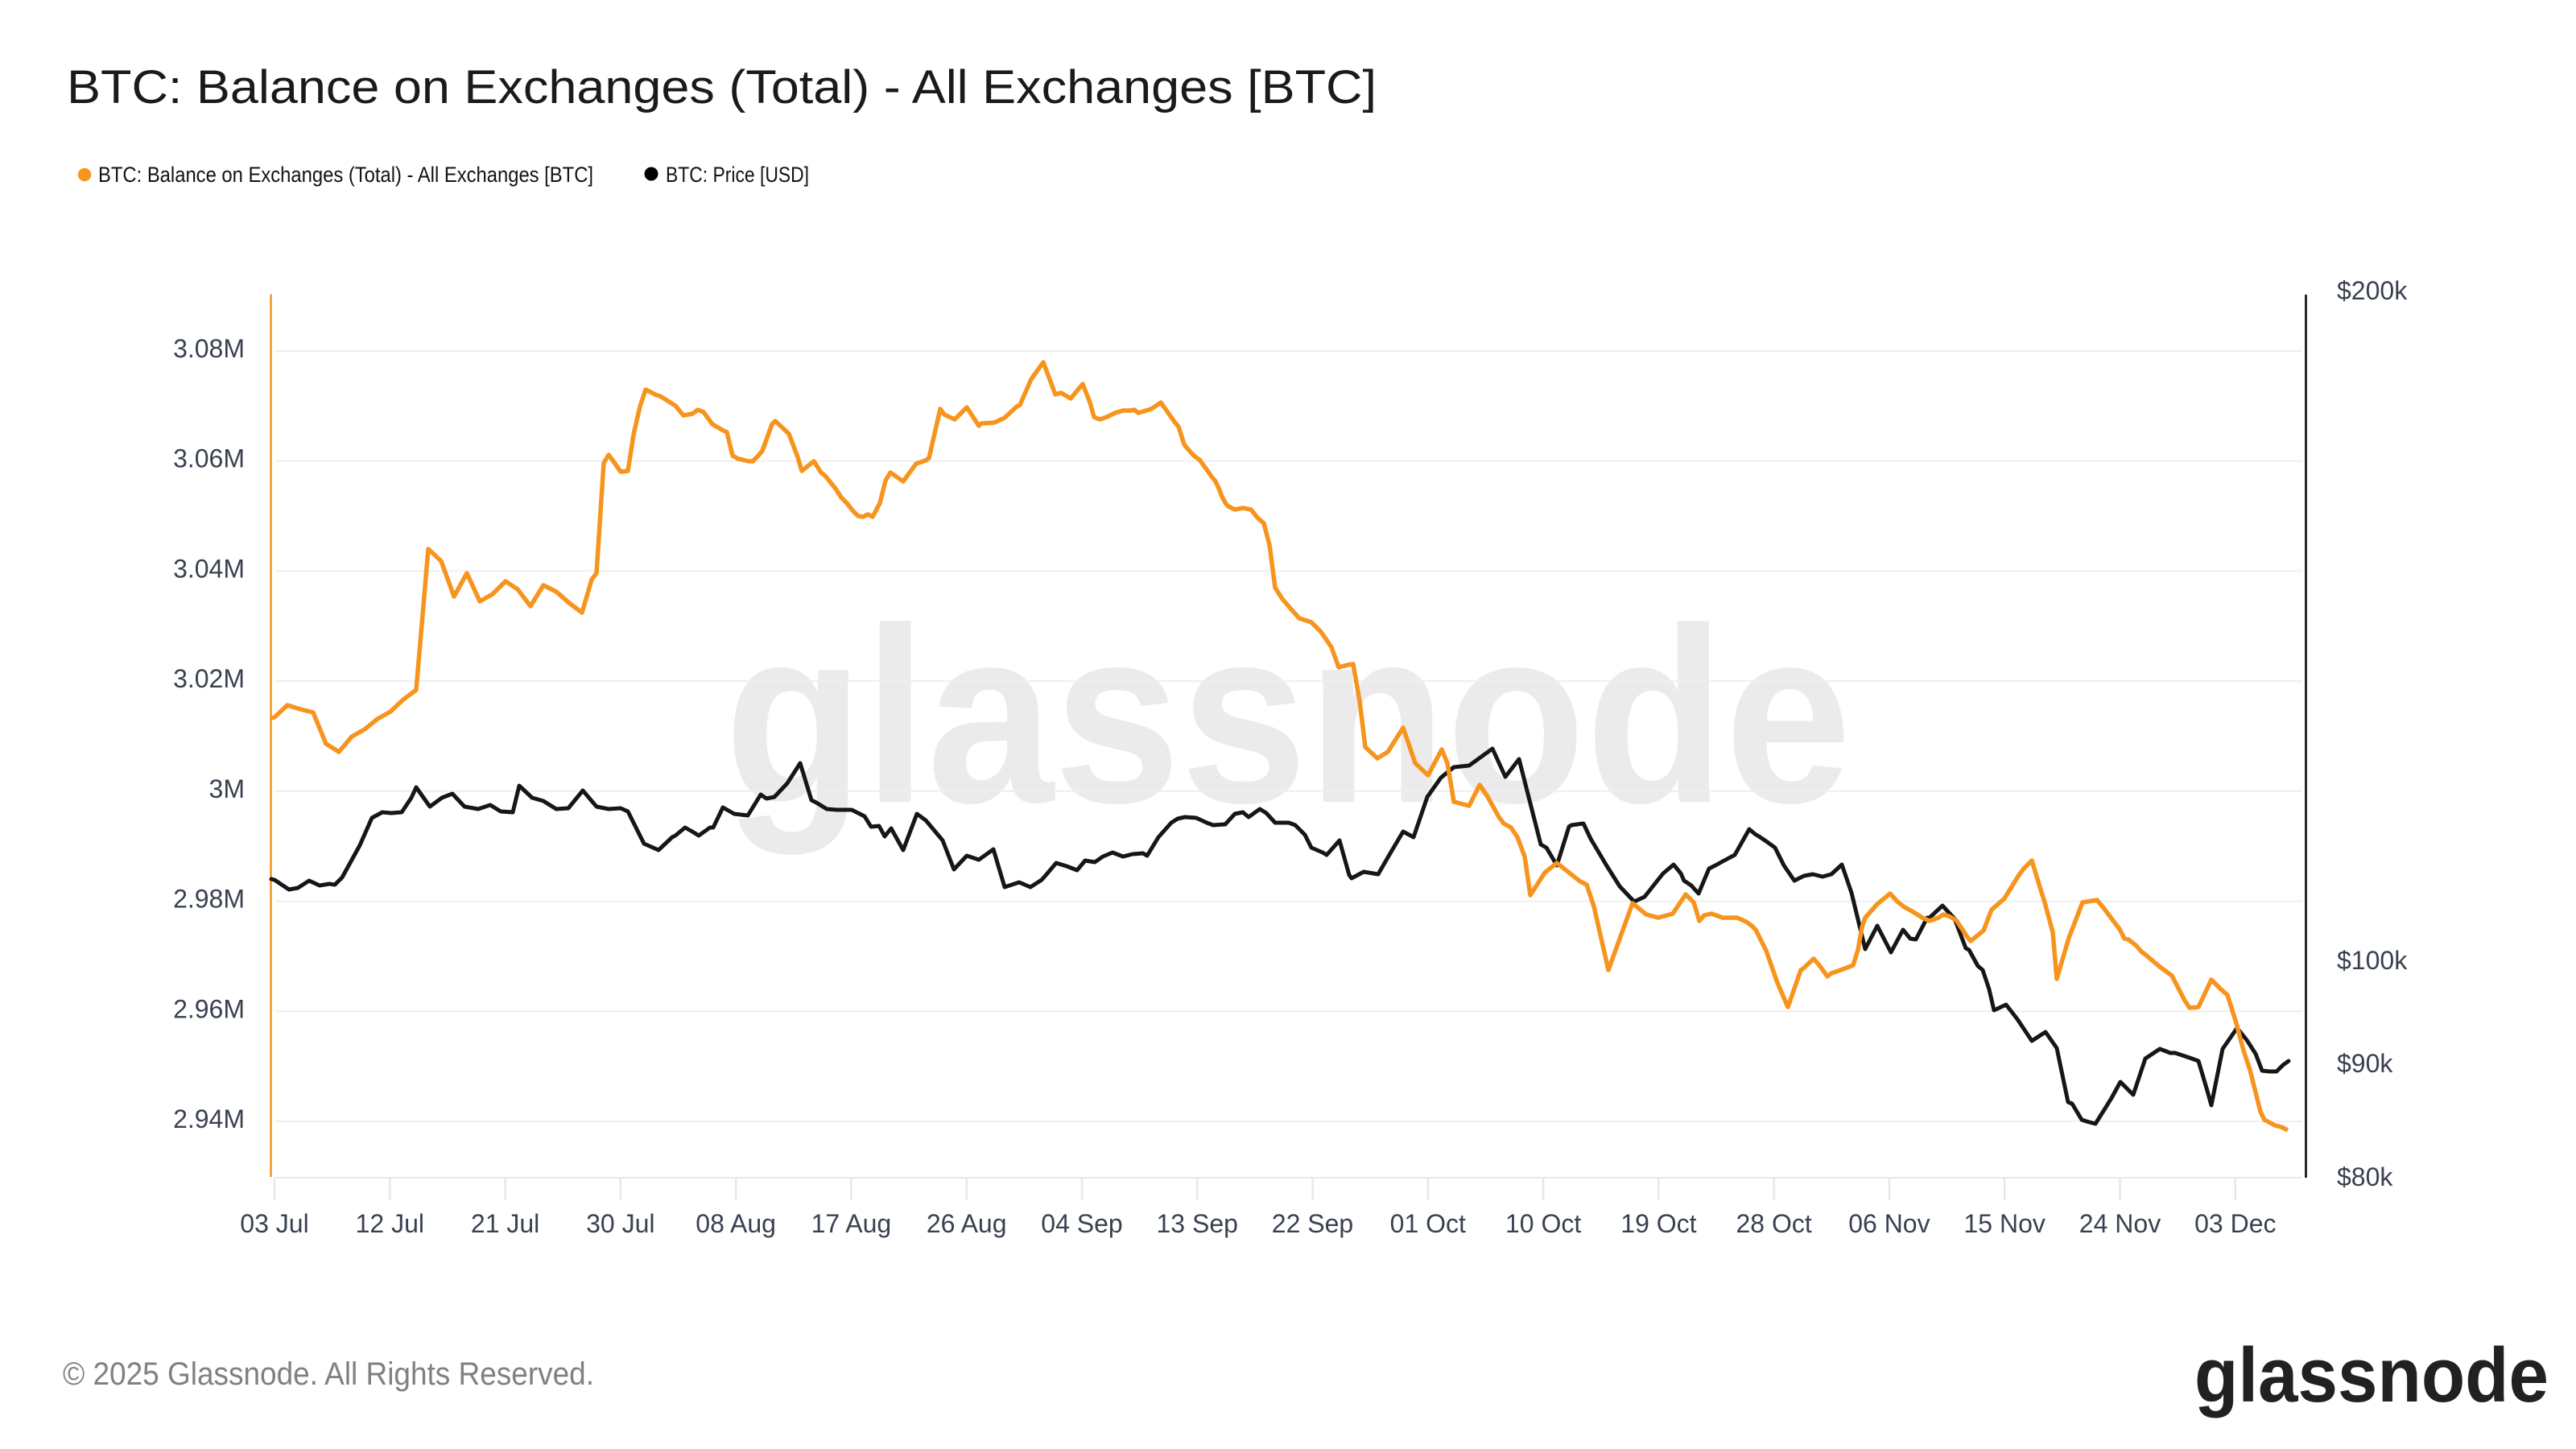  What do you see at coordinates (2365, 1063) in the screenshot?
I see `svg-text: $90k` at bounding box center [2365, 1063].